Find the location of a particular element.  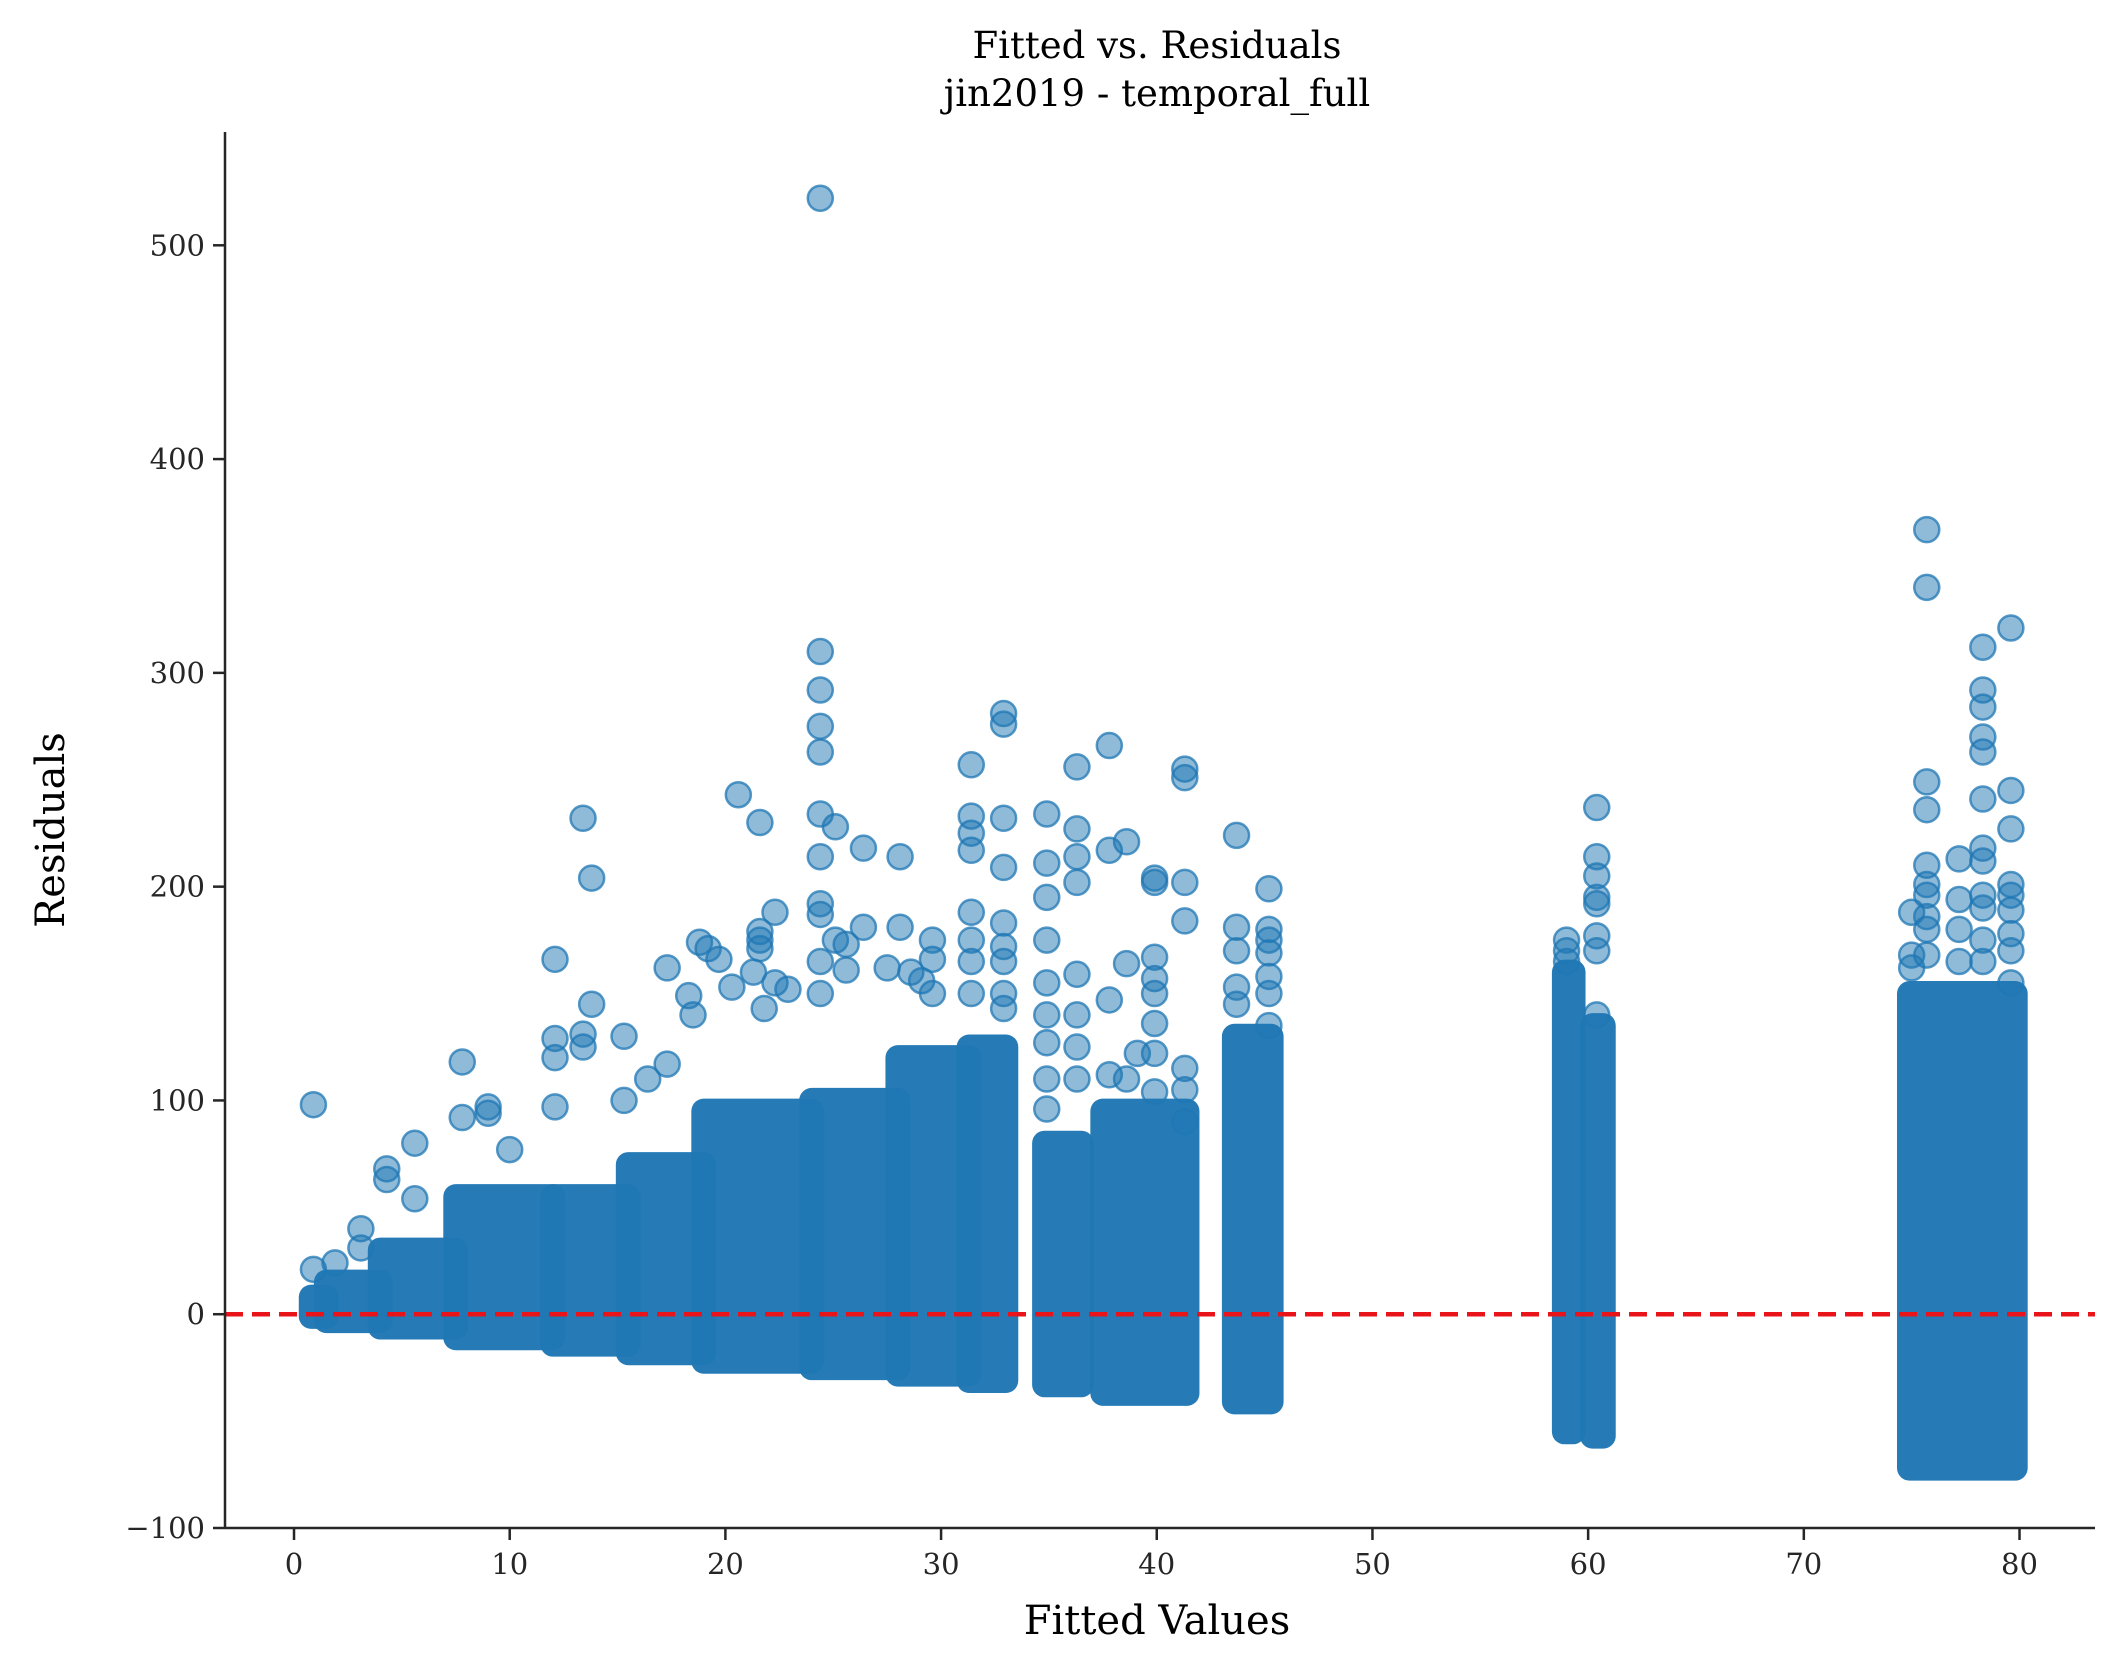

y-axis-ticks: −100 0 100 200 300 400 500 is located at coordinates (175, 886).